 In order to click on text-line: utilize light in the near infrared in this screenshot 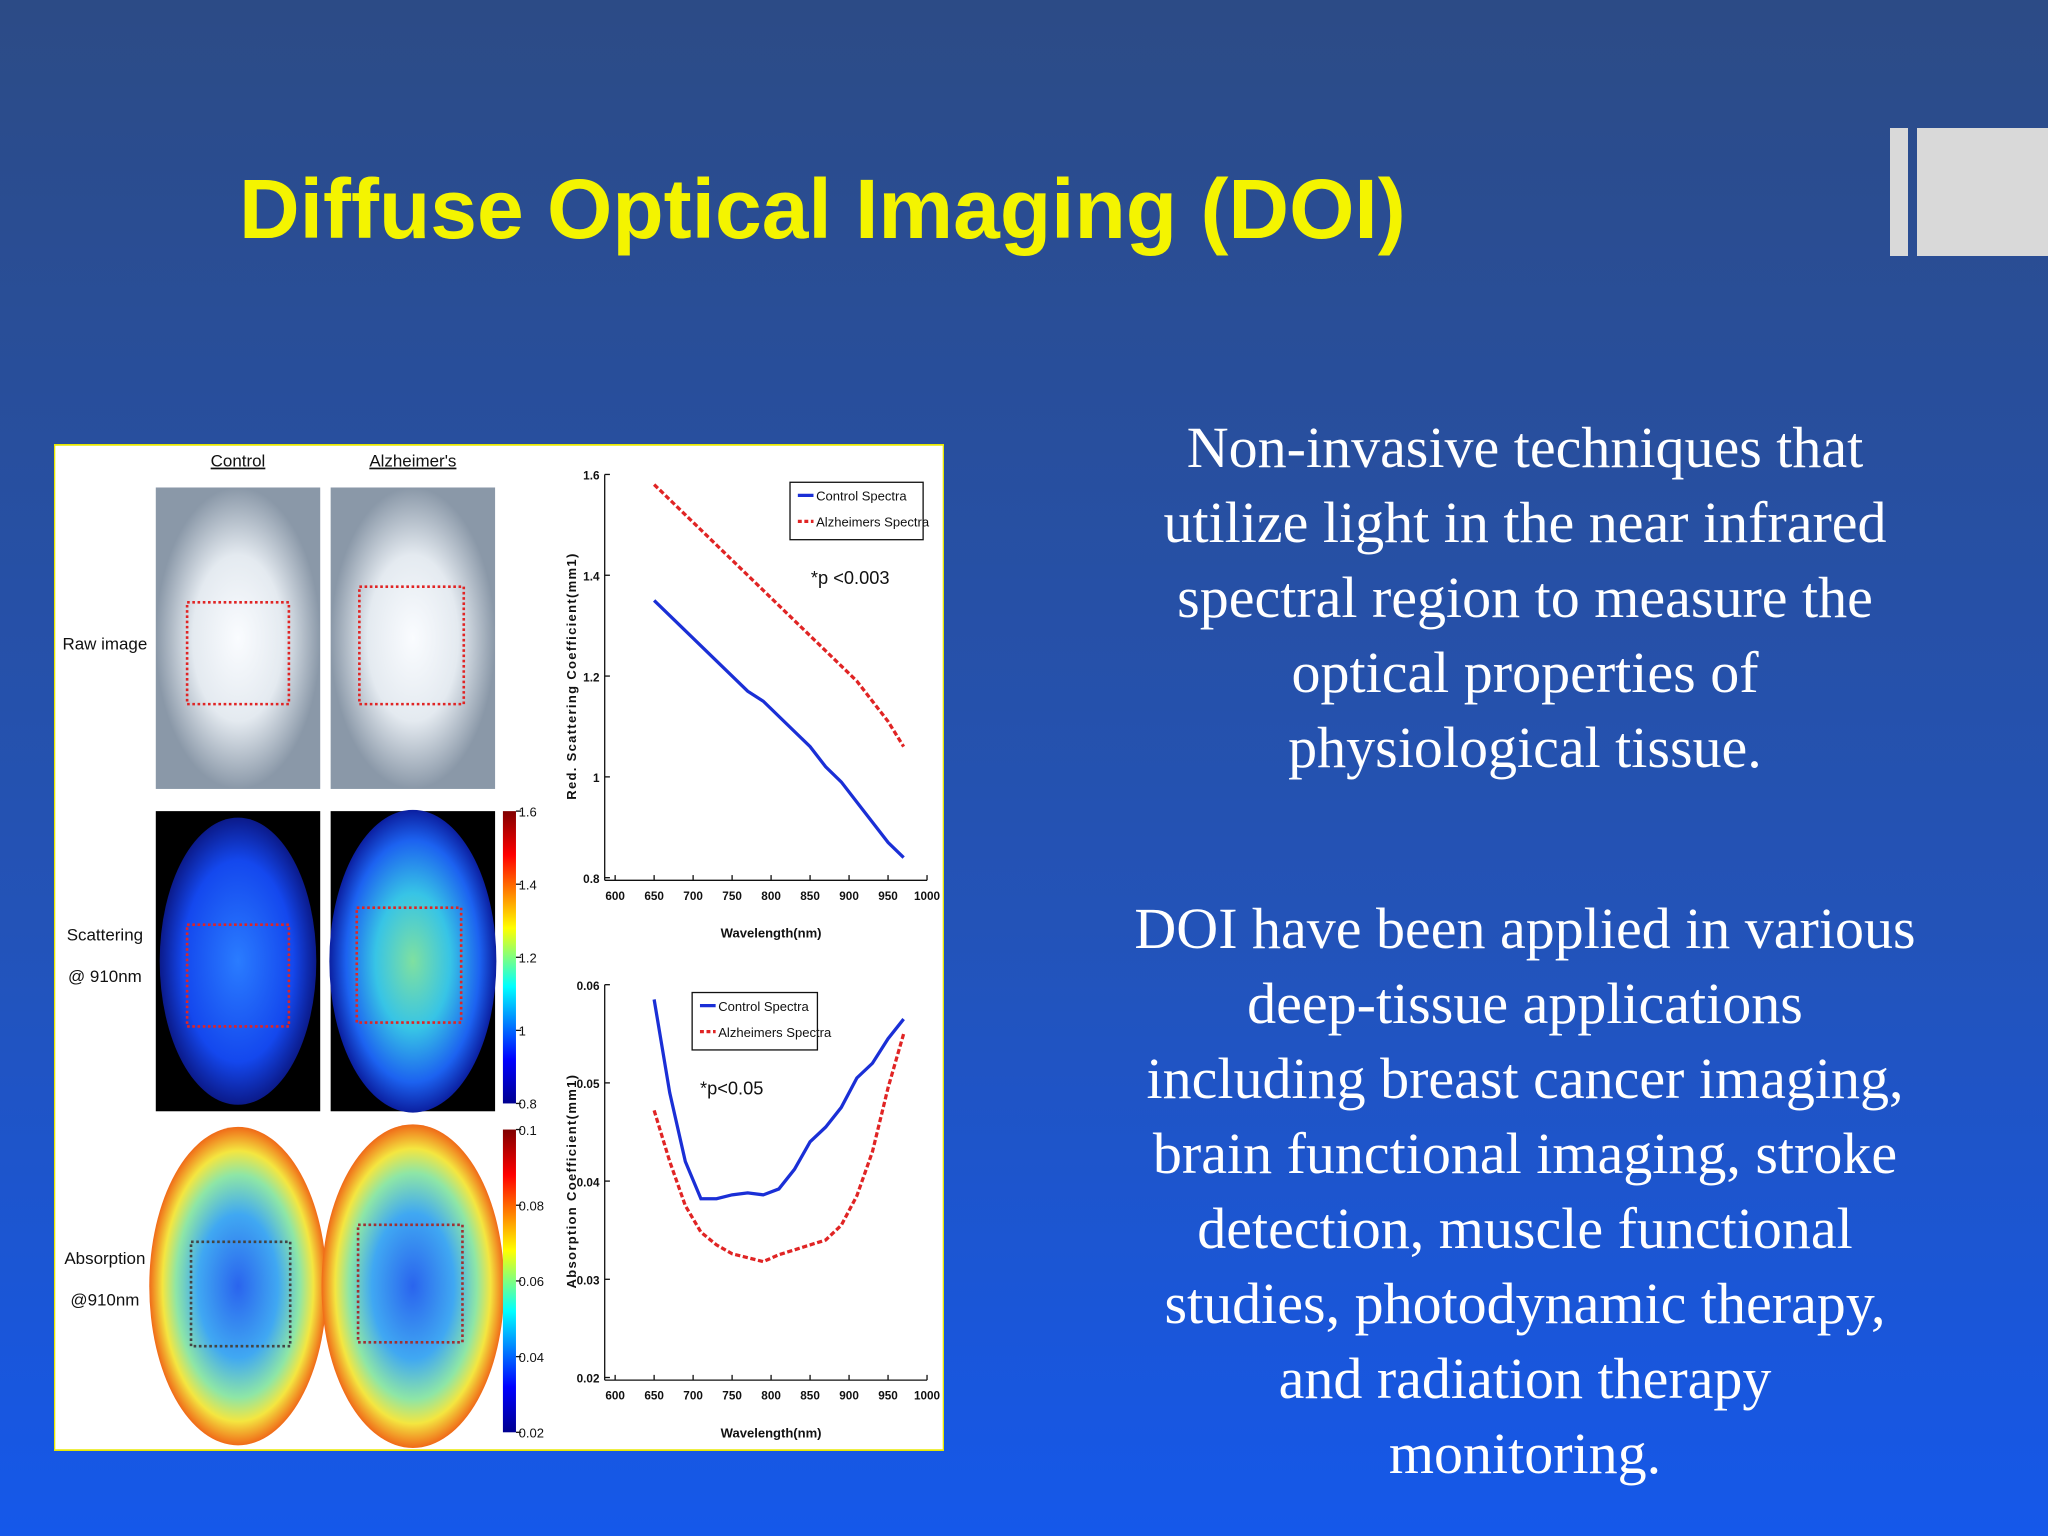, I will do `click(1525, 522)`.